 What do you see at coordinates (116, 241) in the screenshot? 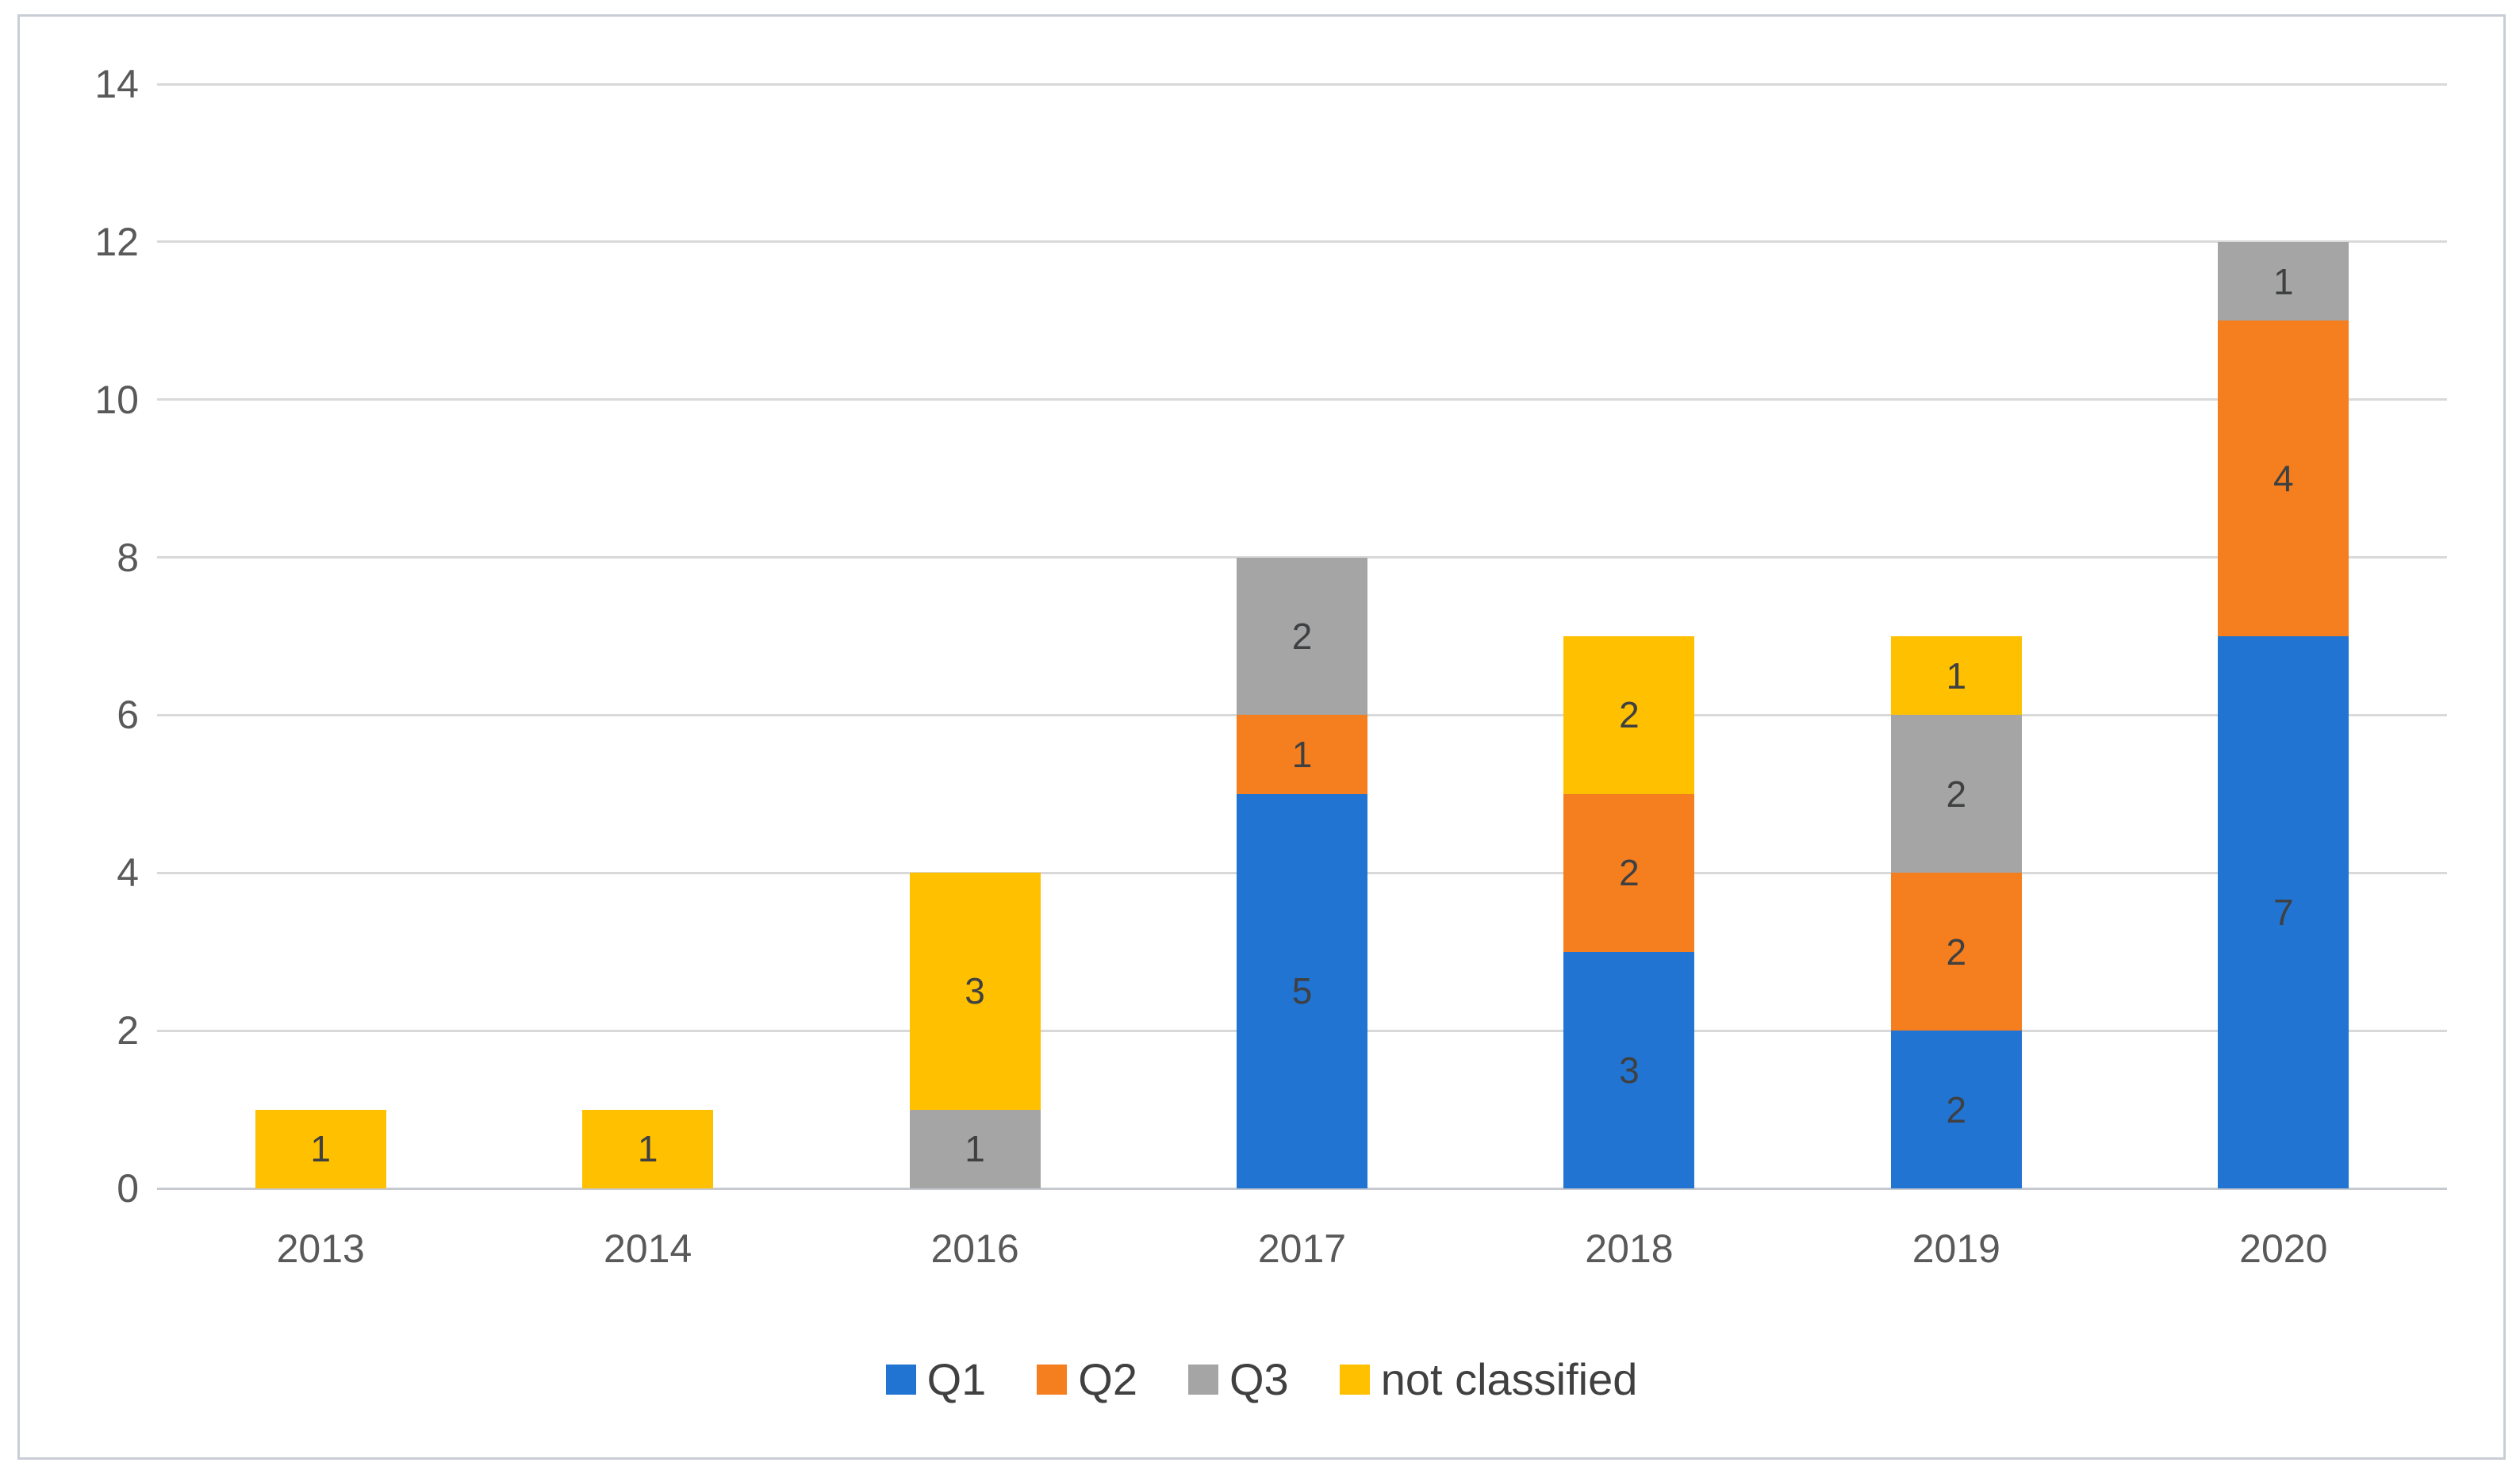
I see `y-axis-tick-label: 12` at bounding box center [116, 241].